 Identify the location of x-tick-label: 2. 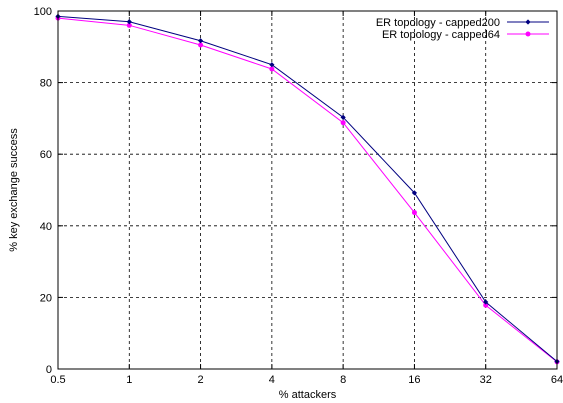
(201, 380).